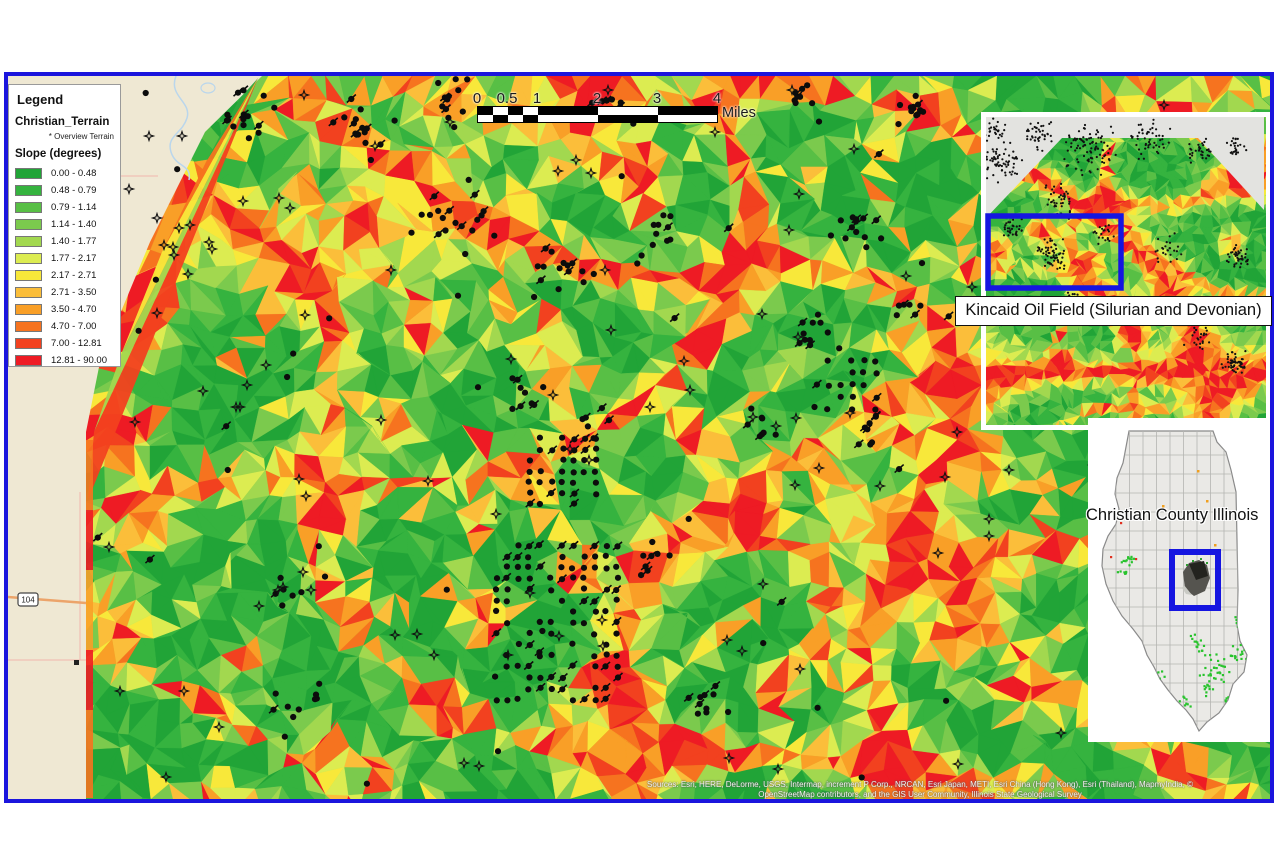  I want to click on kincaid-overview-inset, so click(1125, 271).